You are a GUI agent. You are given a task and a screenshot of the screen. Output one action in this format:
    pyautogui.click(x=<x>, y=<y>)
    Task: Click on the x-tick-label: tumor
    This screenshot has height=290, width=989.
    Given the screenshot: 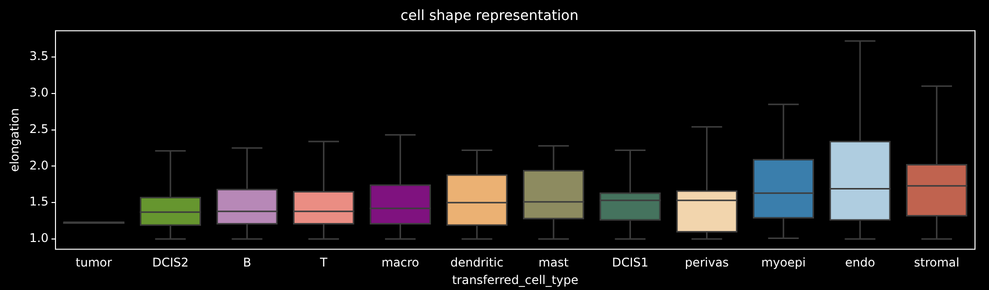 What is the action you would take?
    pyautogui.click(x=94, y=263)
    